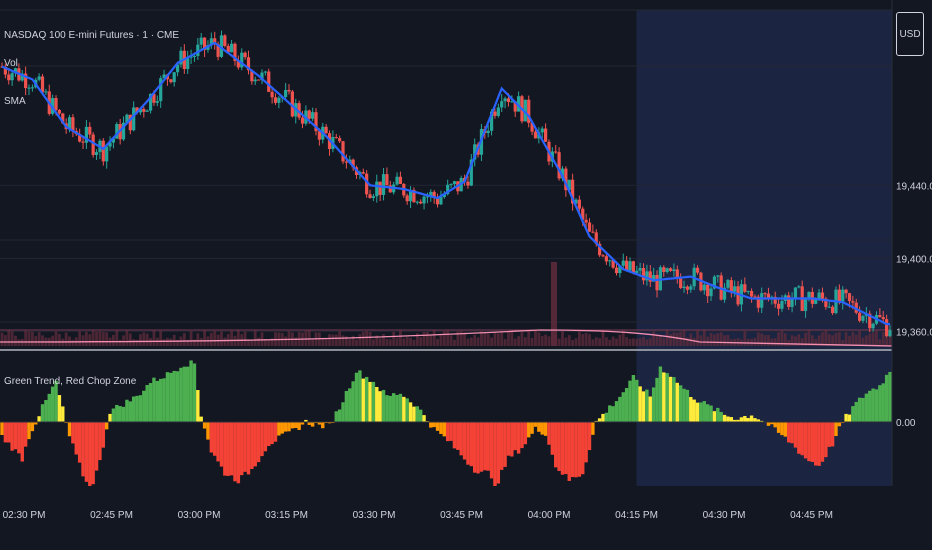  I want to click on volume-label: Vol, so click(11, 63).